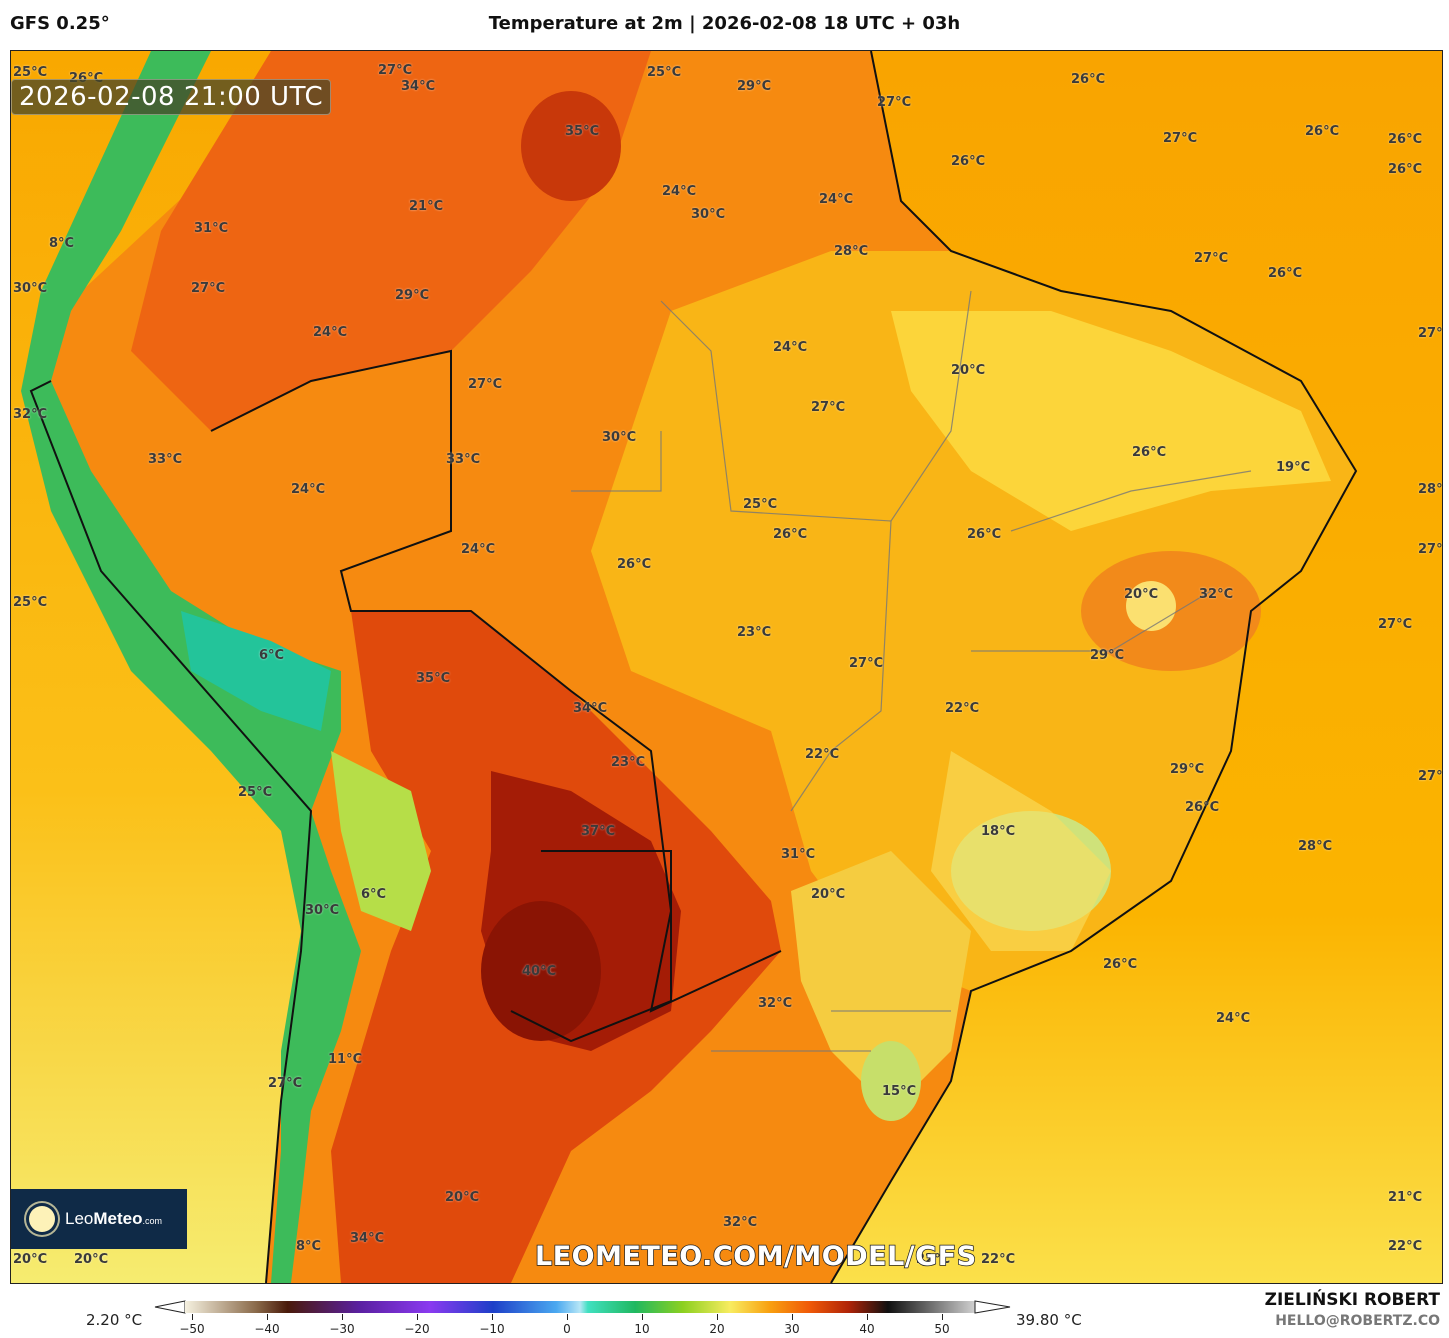 The height and width of the screenshot is (1338, 1449). I want to click on temperature-label: 15°C, so click(899, 1091).